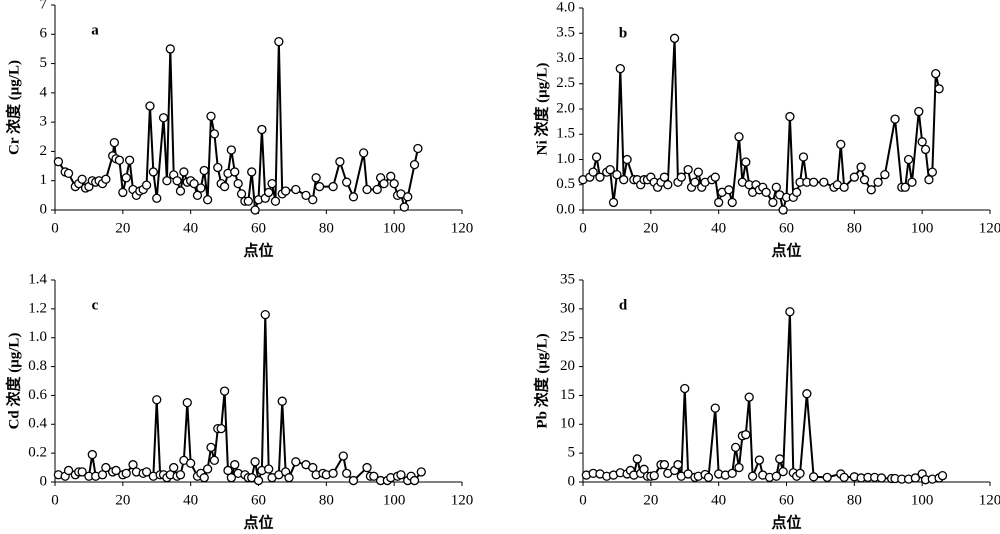  What do you see at coordinates (567, 366) in the screenshot?
I see `y-tick-label: 20` at bounding box center [567, 366].